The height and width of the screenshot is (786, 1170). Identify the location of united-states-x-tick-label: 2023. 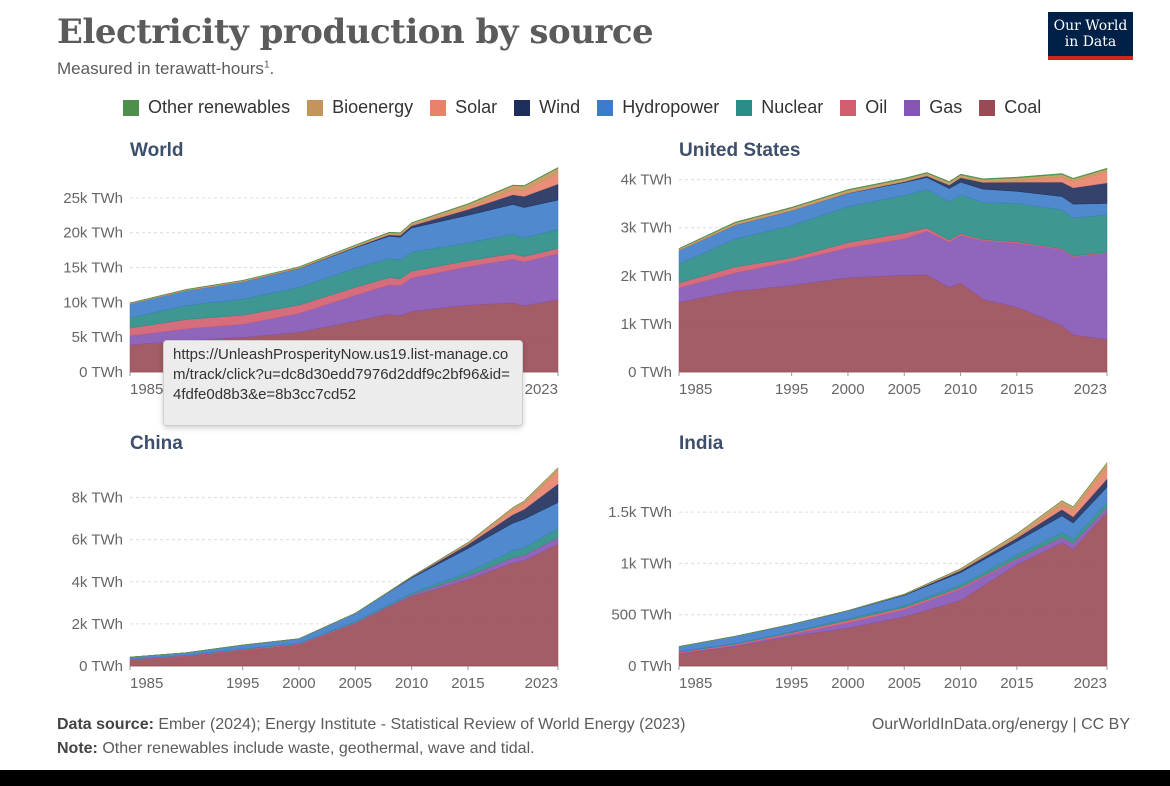
(1090, 389).